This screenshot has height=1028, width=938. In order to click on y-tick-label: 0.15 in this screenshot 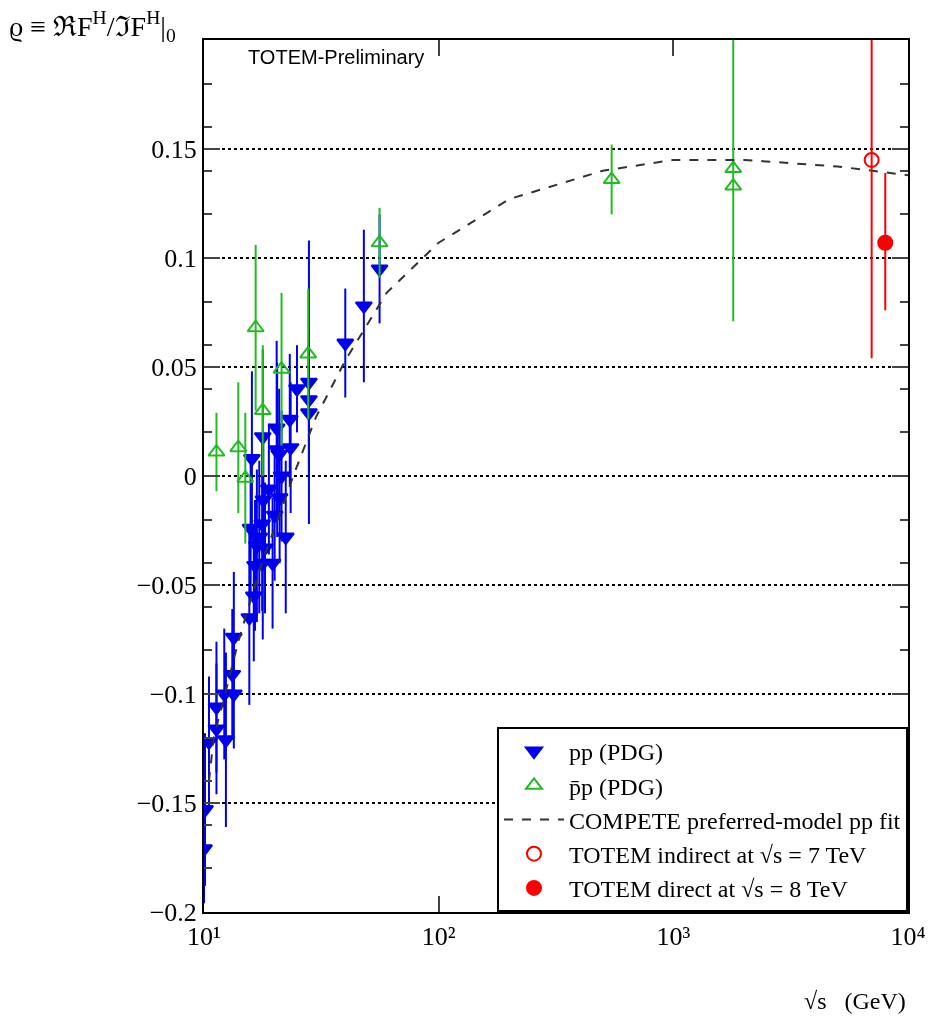, I will do `click(174, 150)`.